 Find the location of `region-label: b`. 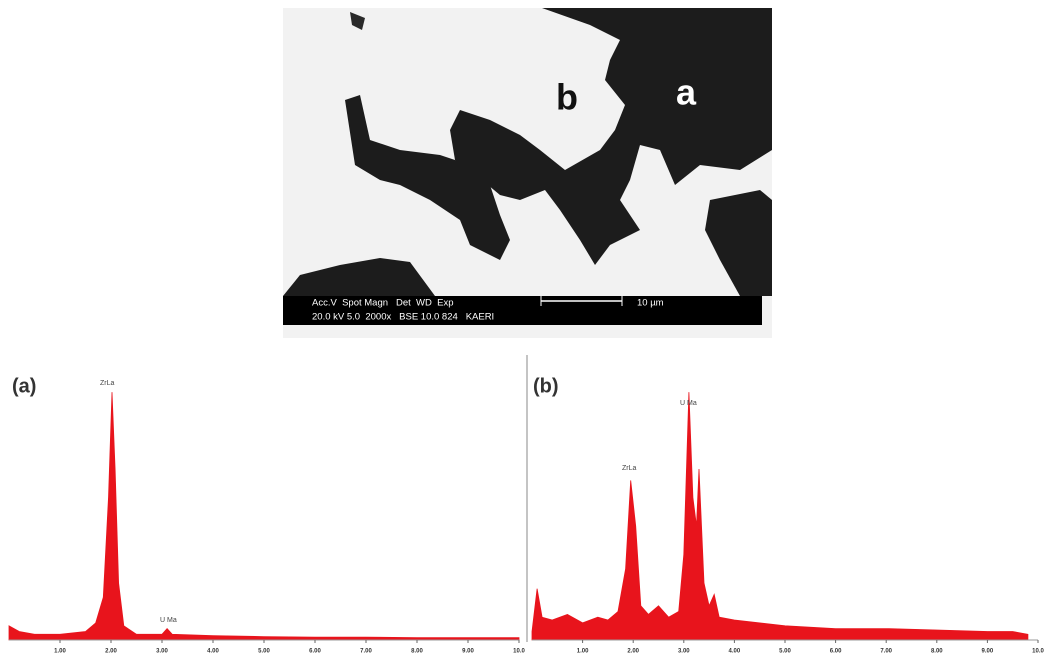

region-label: b is located at coordinates (567, 97).